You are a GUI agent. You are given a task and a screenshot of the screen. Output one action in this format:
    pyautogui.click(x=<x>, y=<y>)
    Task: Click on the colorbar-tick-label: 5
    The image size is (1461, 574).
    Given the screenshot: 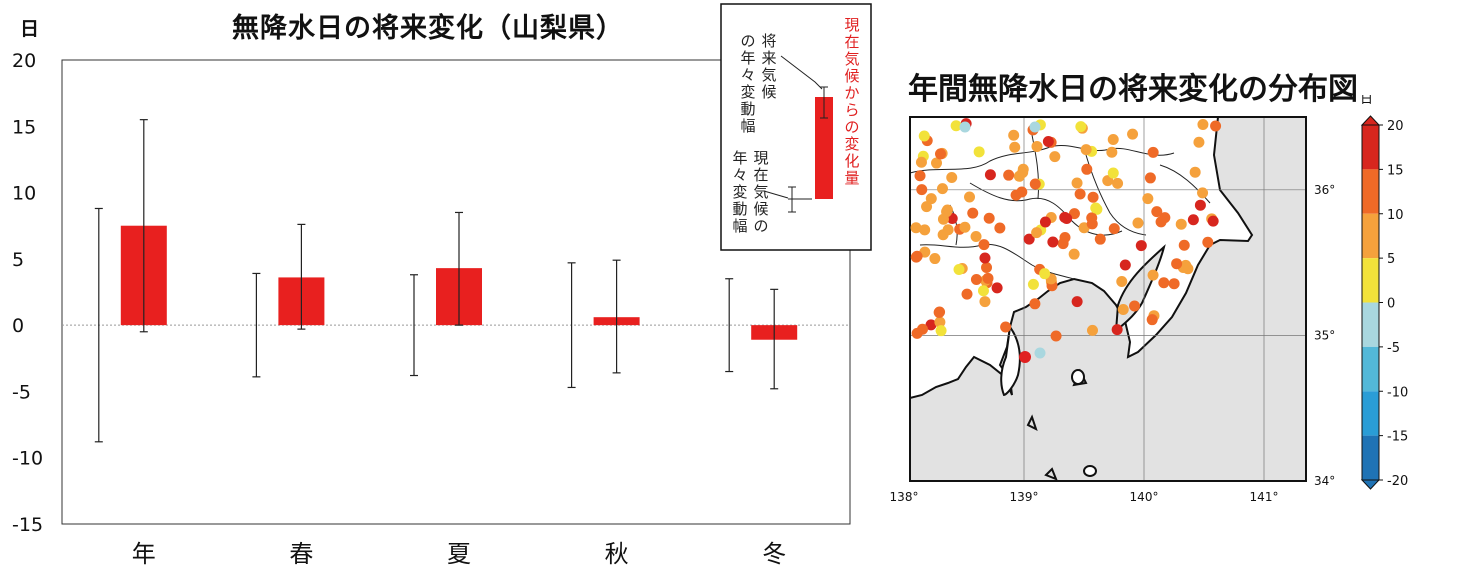 What is the action you would take?
    pyautogui.click(x=1391, y=259)
    